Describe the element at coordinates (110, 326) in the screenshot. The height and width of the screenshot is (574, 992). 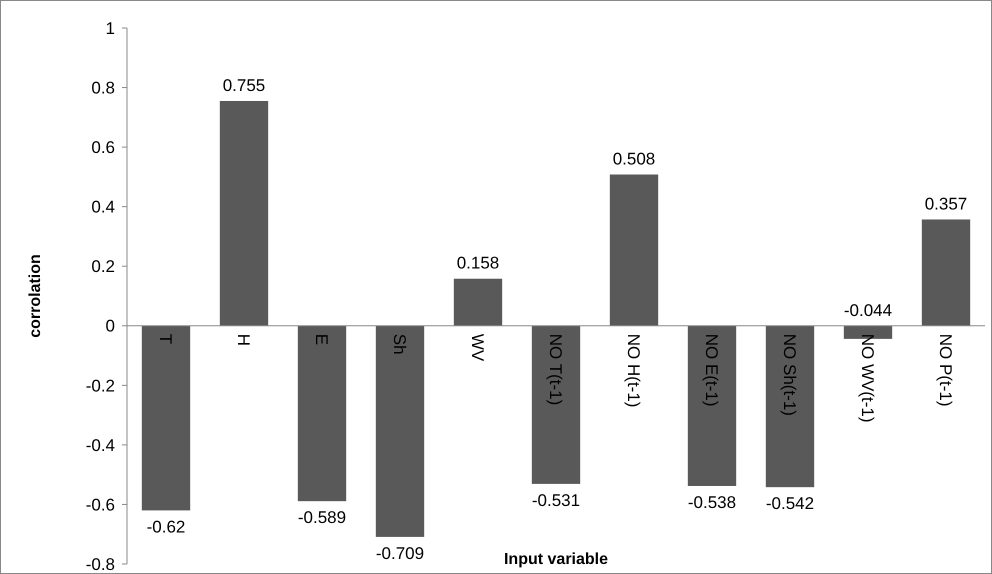
I see `y-tick-label: 0` at that location.